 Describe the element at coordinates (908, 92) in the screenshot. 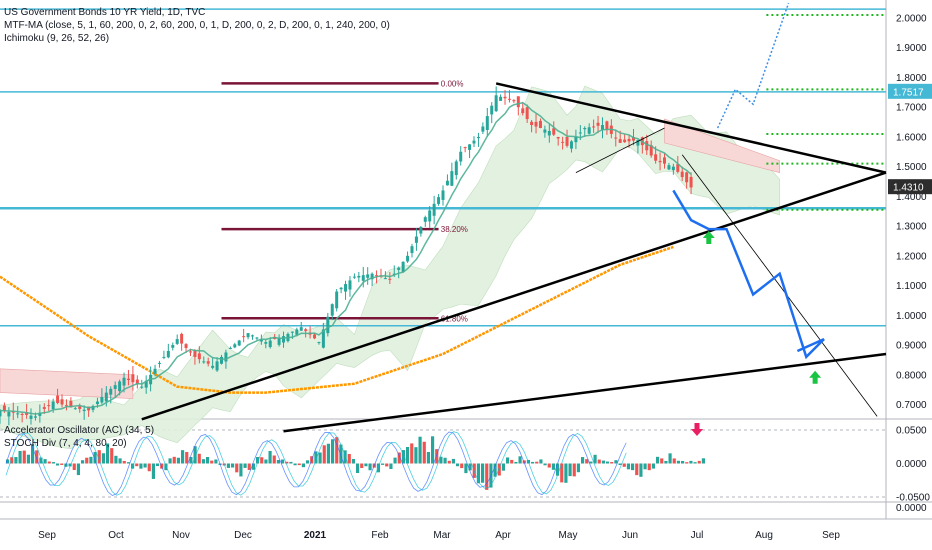

I see `marked-level-label: 1.7517` at that location.